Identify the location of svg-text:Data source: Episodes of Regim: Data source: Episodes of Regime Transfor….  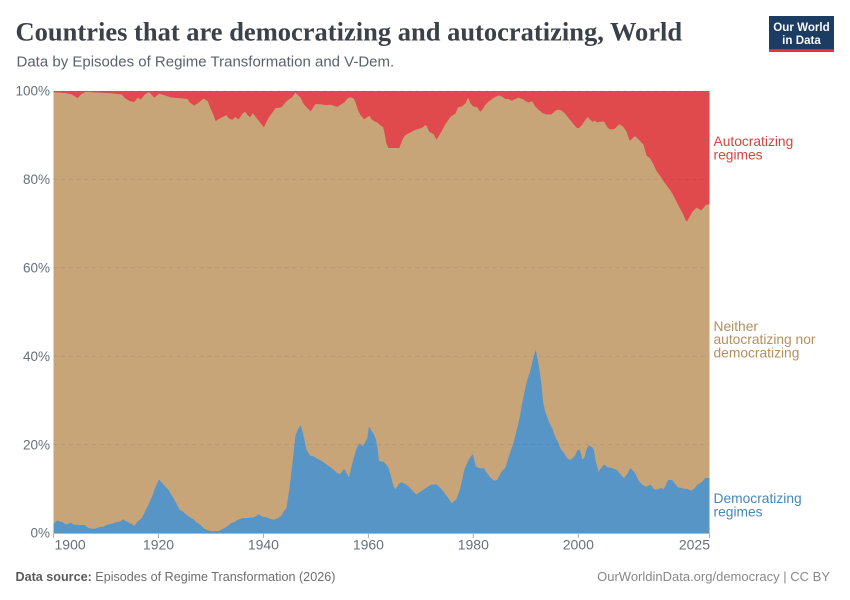
(176, 577).